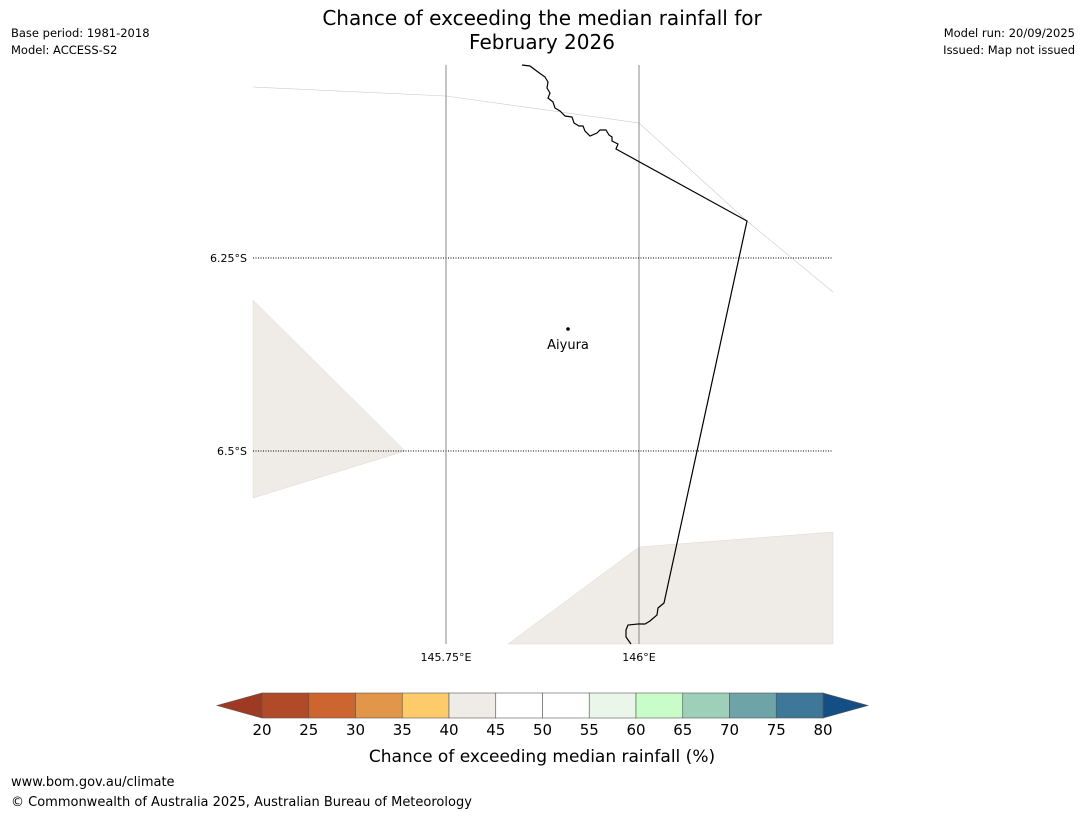 This screenshot has height=816, width=1085. Describe the element at coordinates (638, 657) in the screenshot. I see `lon-label-146: 146°E` at that location.